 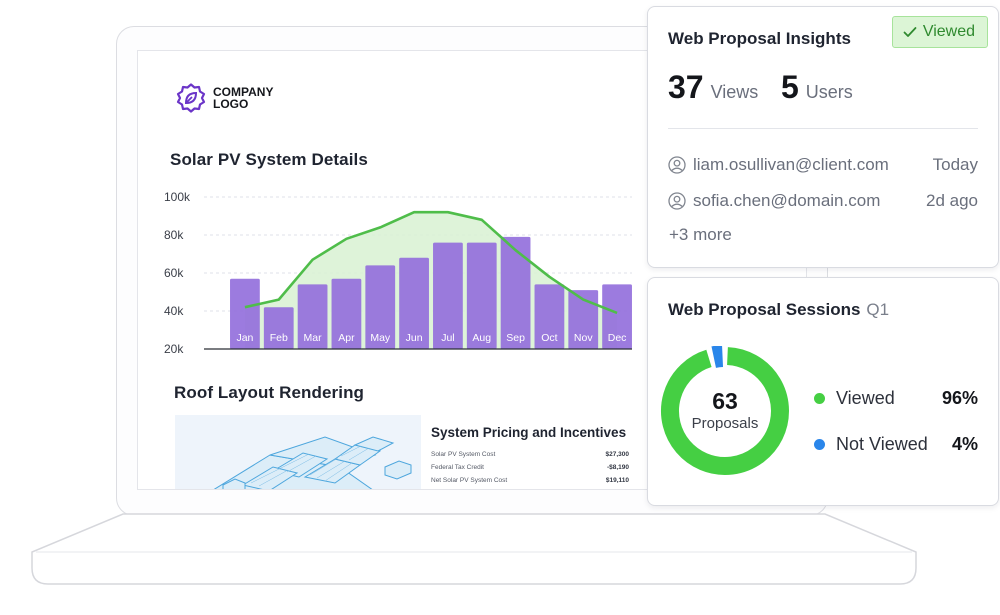 I want to click on sessions-title: Web Proposal Sessions Q1, so click(x=778, y=310).